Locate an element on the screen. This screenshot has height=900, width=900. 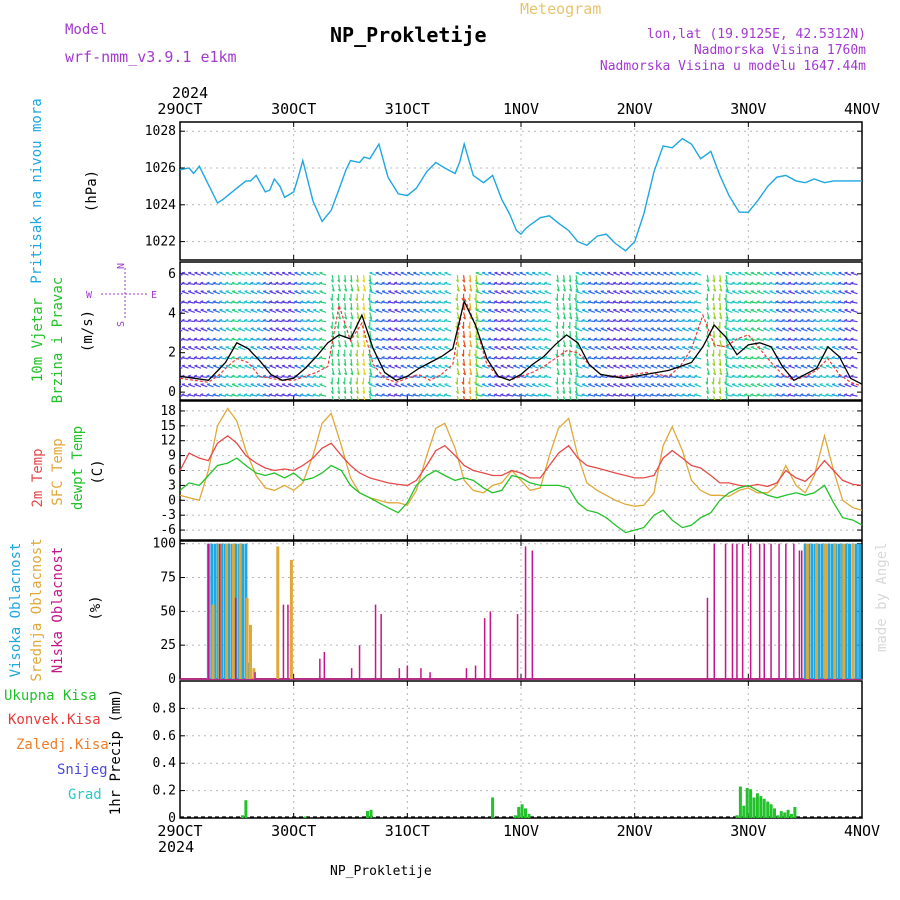
x-tick-label-bottom: 29OCT is located at coordinates (179, 831).